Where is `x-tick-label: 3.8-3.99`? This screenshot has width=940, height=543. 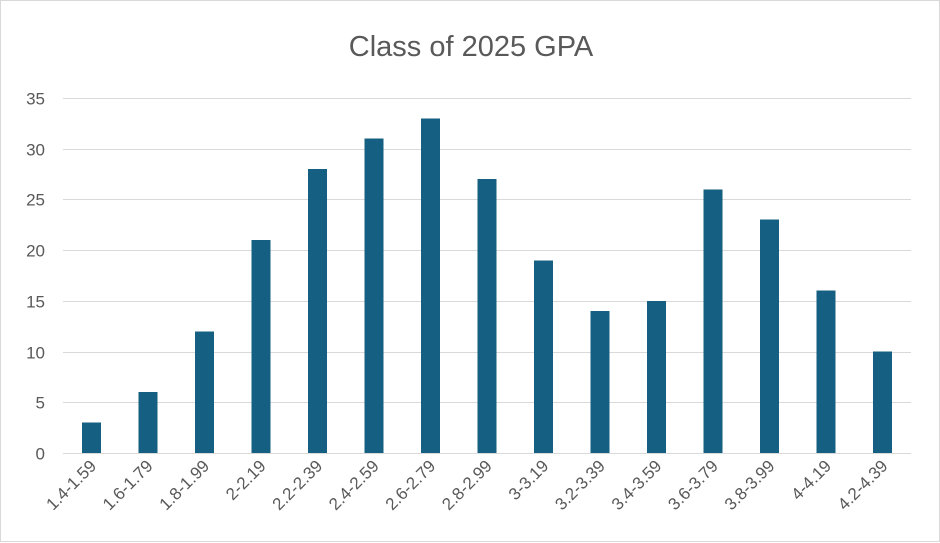
x-tick-label: 3.8-3.99 is located at coordinates (750, 485).